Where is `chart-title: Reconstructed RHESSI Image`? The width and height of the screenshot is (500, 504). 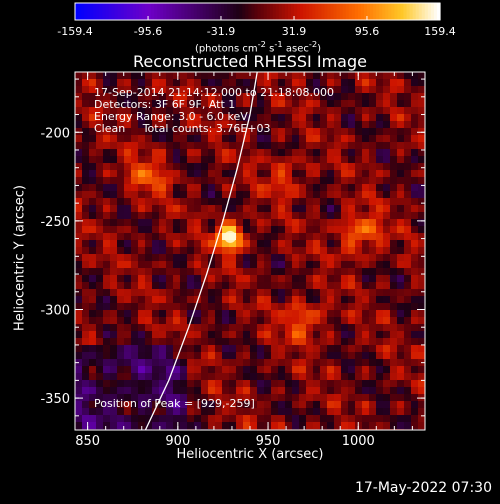
chart-title: Reconstructed RHESSI Image is located at coordinates (250, 61).